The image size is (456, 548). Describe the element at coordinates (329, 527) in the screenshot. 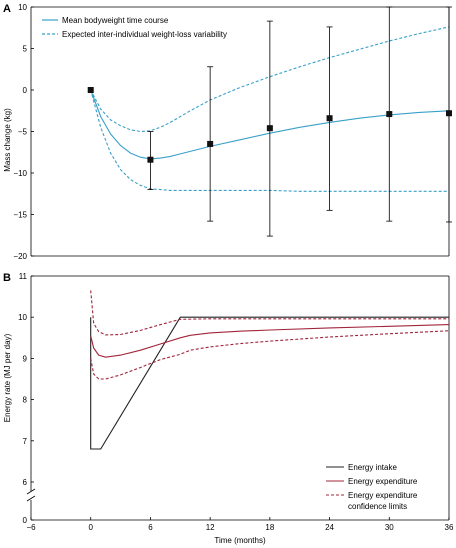

I see `panel-b-x-tick-label: 24` at that location.